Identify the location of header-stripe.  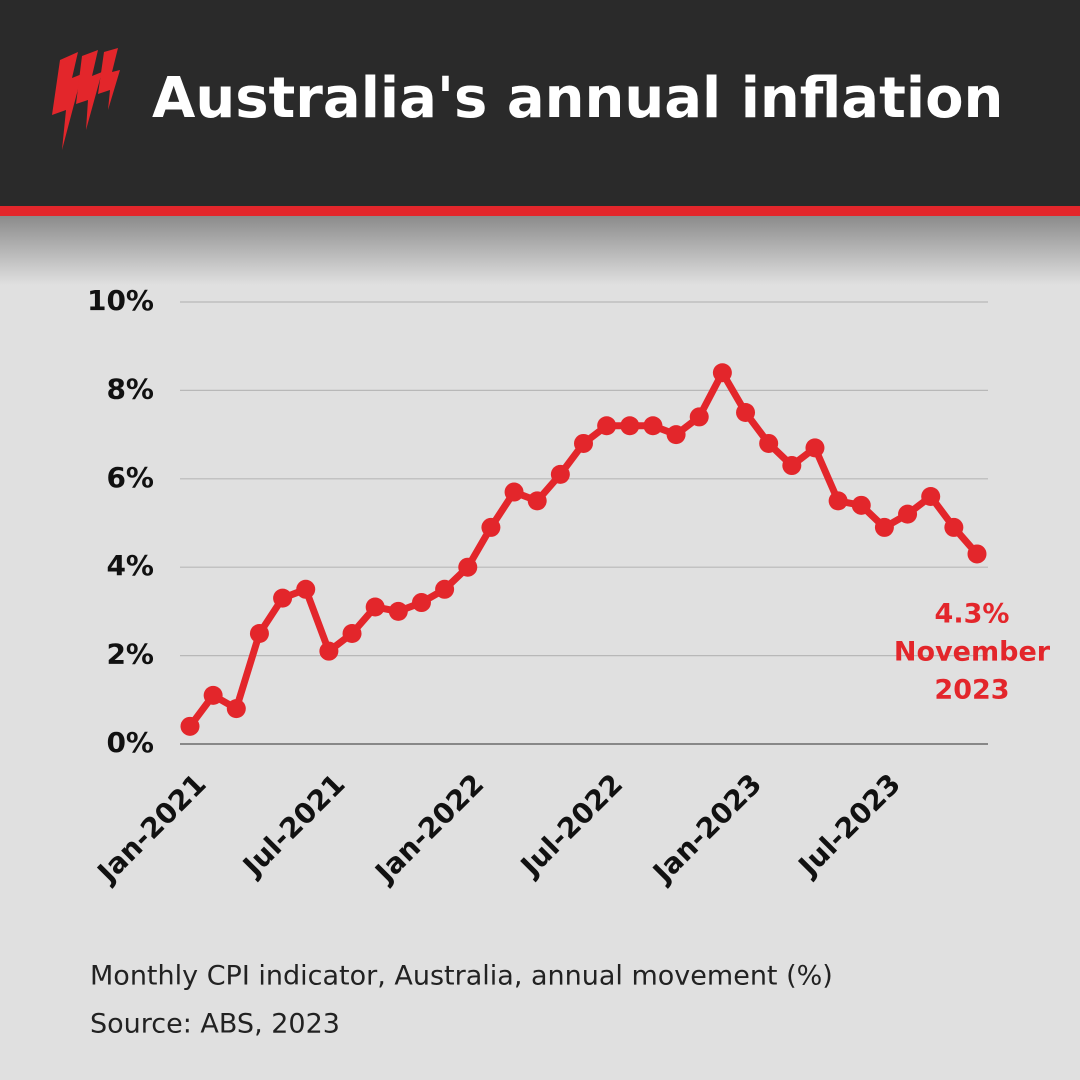
(540, 211).